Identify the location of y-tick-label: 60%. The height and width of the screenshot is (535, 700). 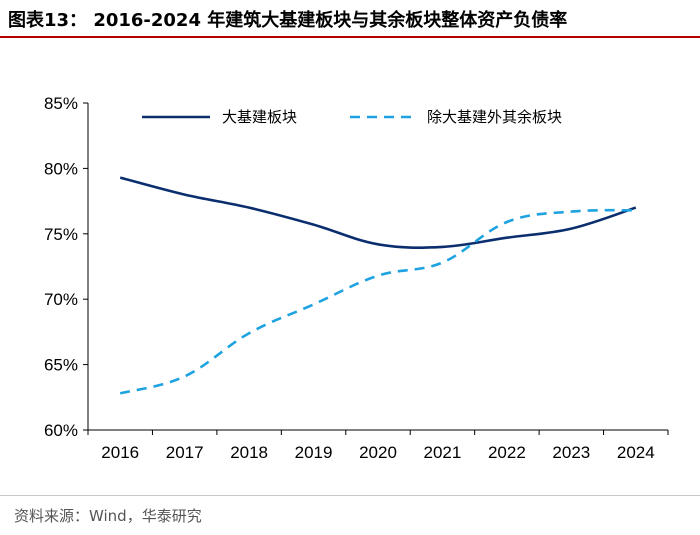
(61, 430).